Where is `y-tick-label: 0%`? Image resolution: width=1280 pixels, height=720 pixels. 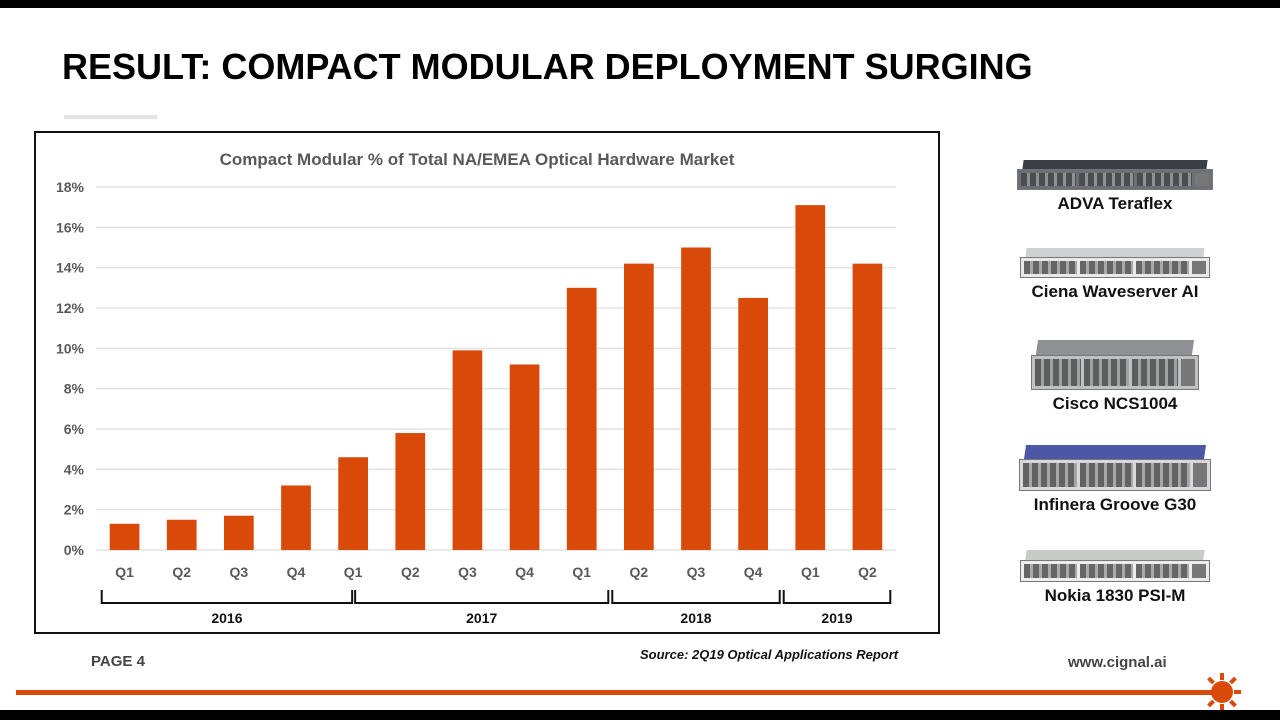 y-tick-label: 0% is located at coordinates (74, 550).